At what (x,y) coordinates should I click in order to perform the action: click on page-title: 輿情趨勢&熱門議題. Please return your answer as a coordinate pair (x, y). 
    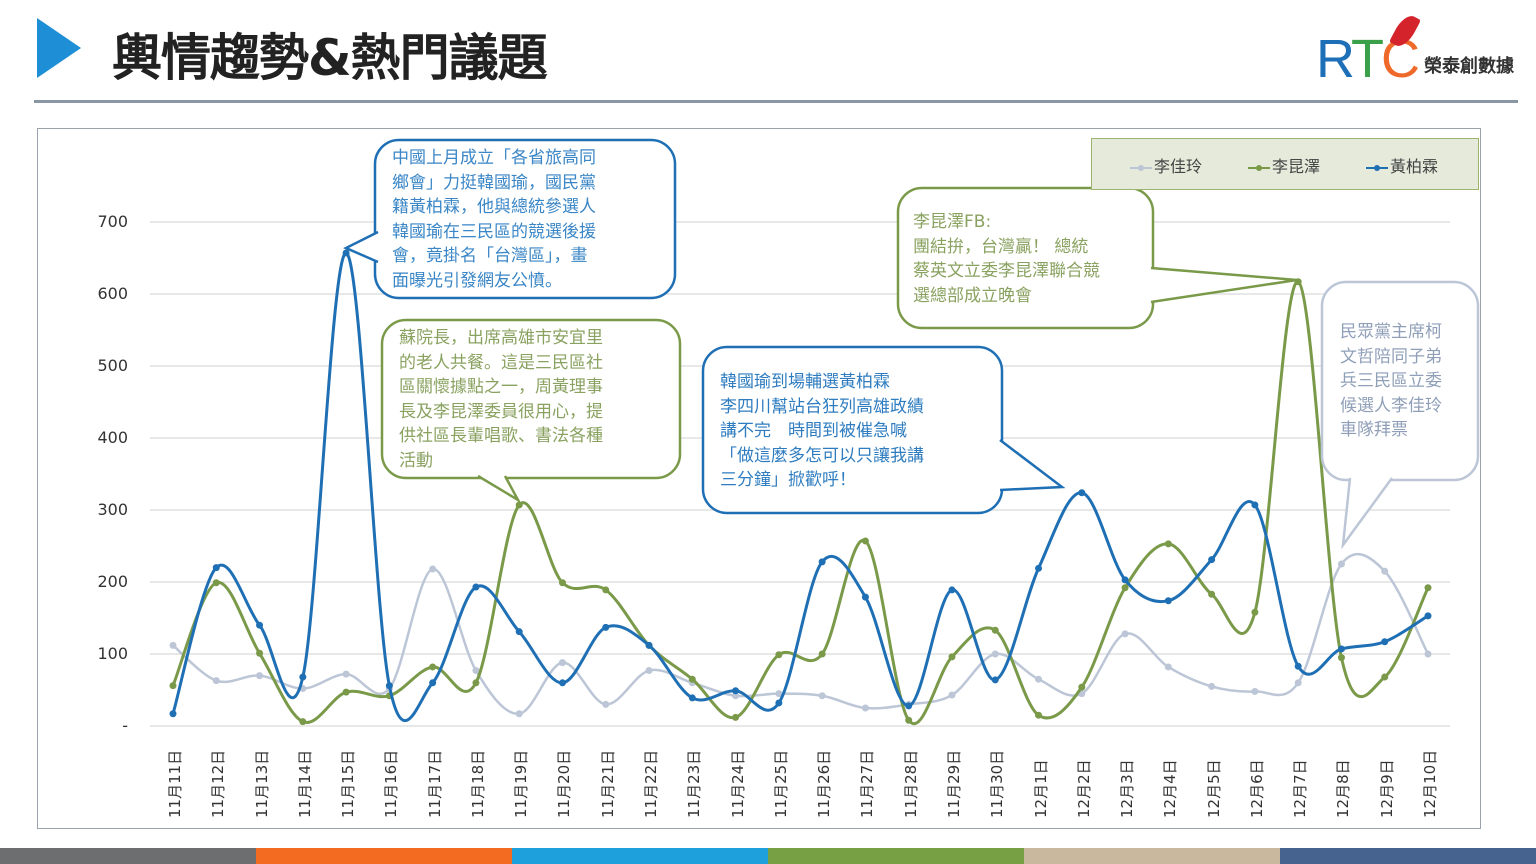
    Looking at the image, I should click on (330, 58).